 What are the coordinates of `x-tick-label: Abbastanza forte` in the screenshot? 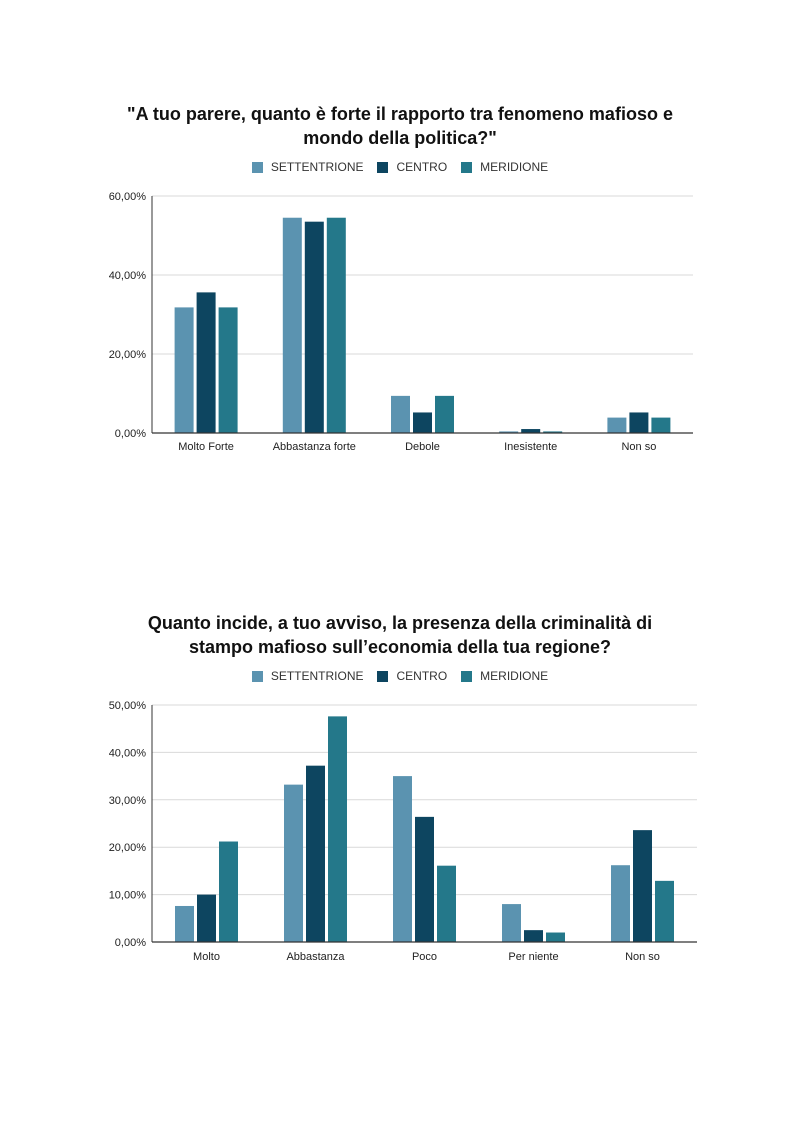 It's located at (314, 447).